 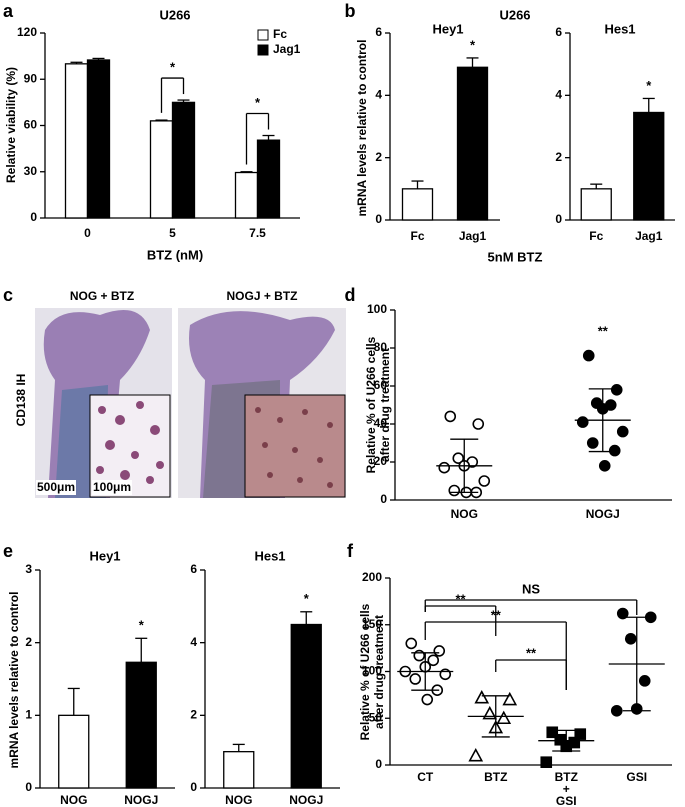 I want to click on y-tick-label: 90, so click(x=31, y=78).